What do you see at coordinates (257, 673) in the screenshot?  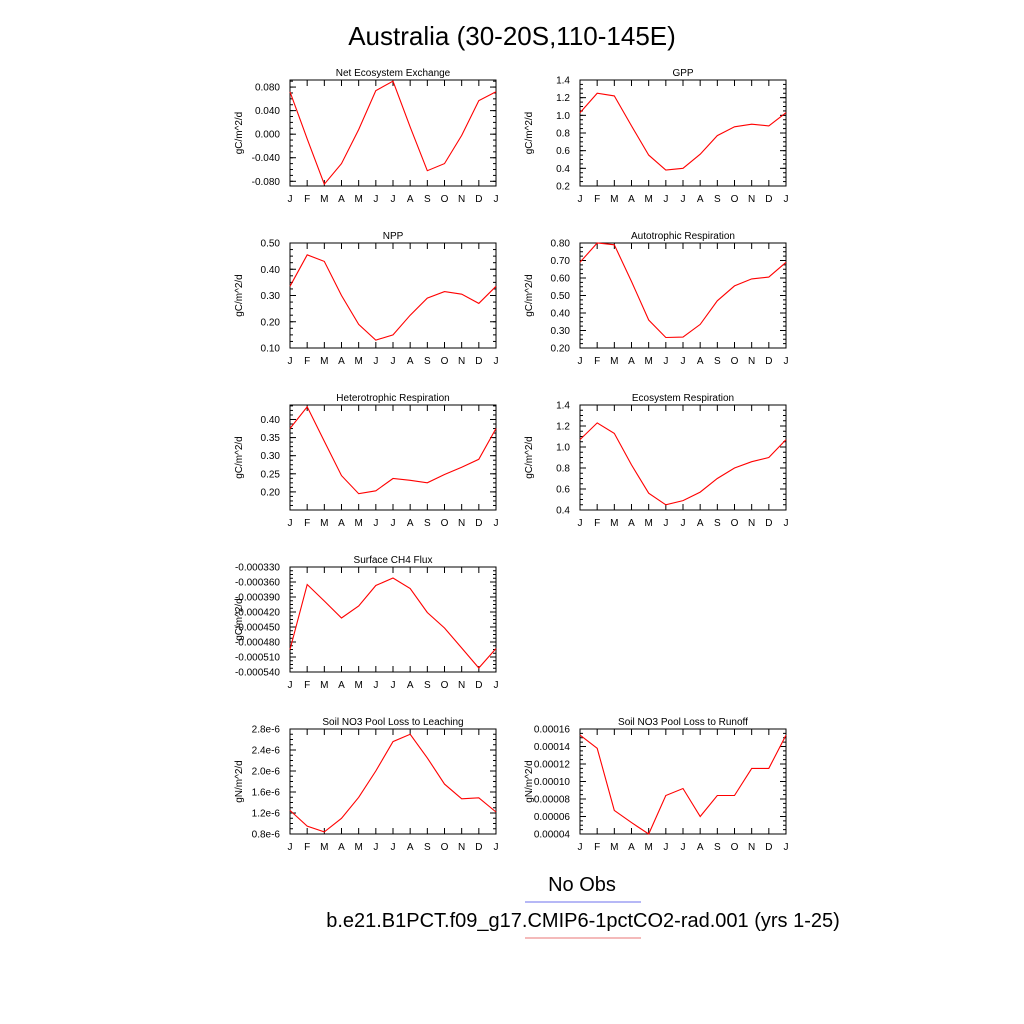 I see `y-tick-label: -0.000540` at bounding box center [257, 673].